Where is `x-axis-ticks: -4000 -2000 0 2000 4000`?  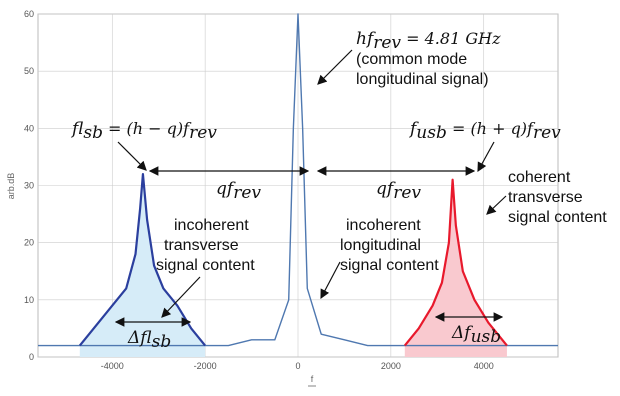
x-axis-ticks: -4000 -2000 0 2000 4000 is located at coordinates (297, 366).